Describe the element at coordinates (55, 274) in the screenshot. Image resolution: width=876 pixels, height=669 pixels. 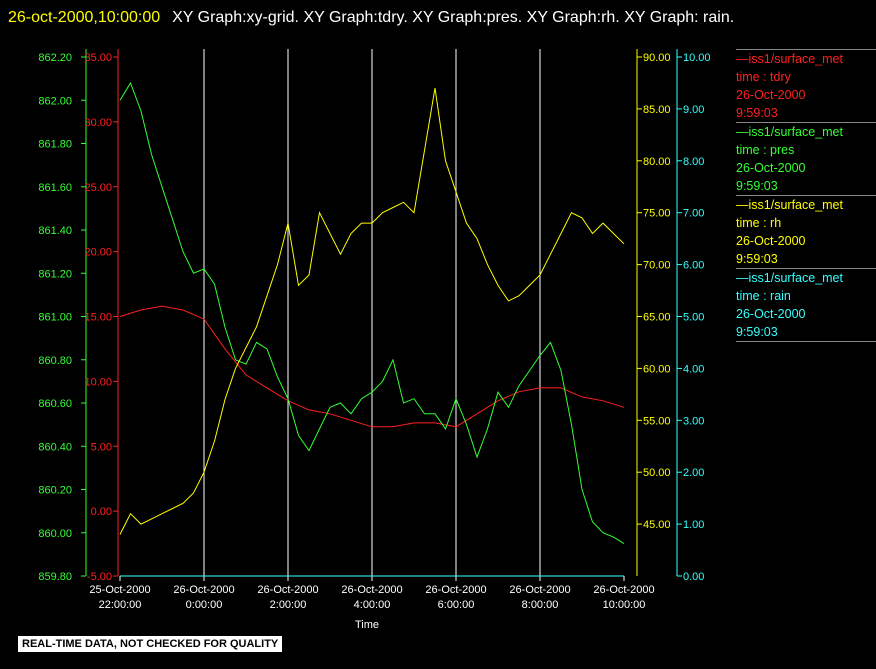
I see `y-tick-label-pres: 861.20` at that location.